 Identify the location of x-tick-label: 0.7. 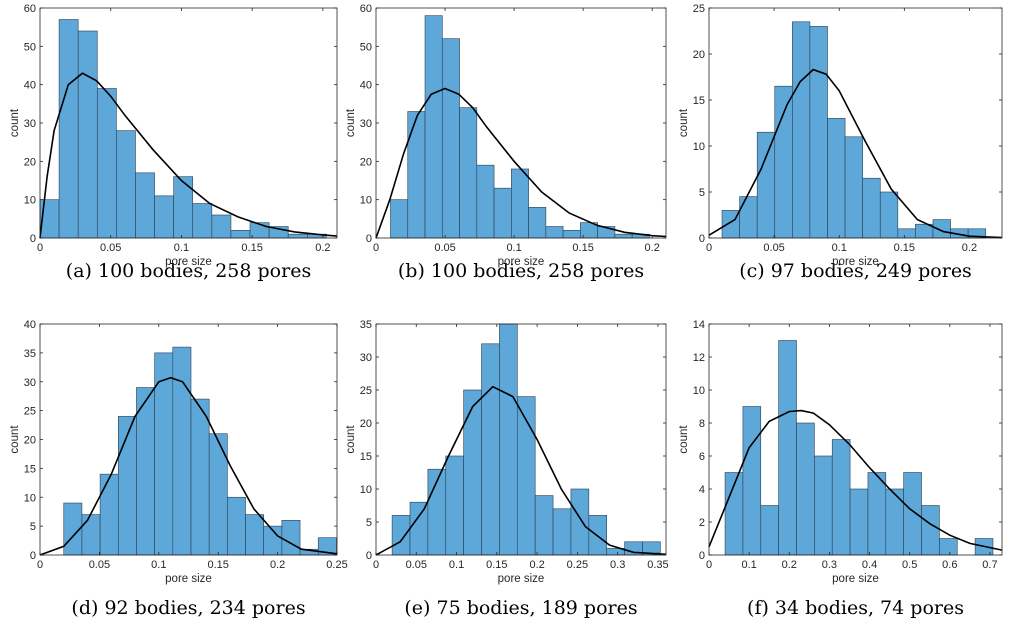
(989, 565).